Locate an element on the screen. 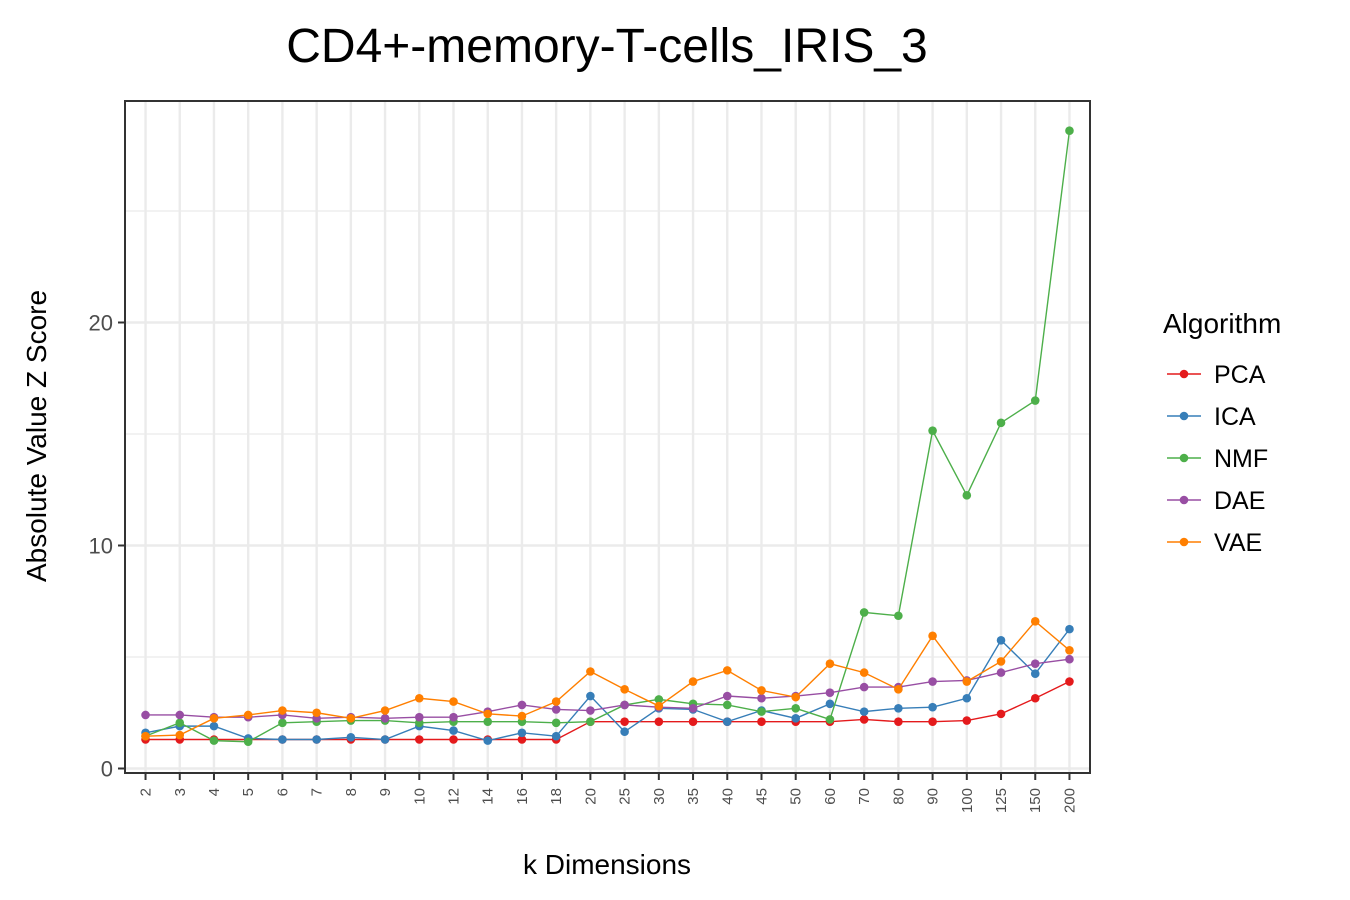  x-tick-label: 80 is located at coordinates (898, 796).